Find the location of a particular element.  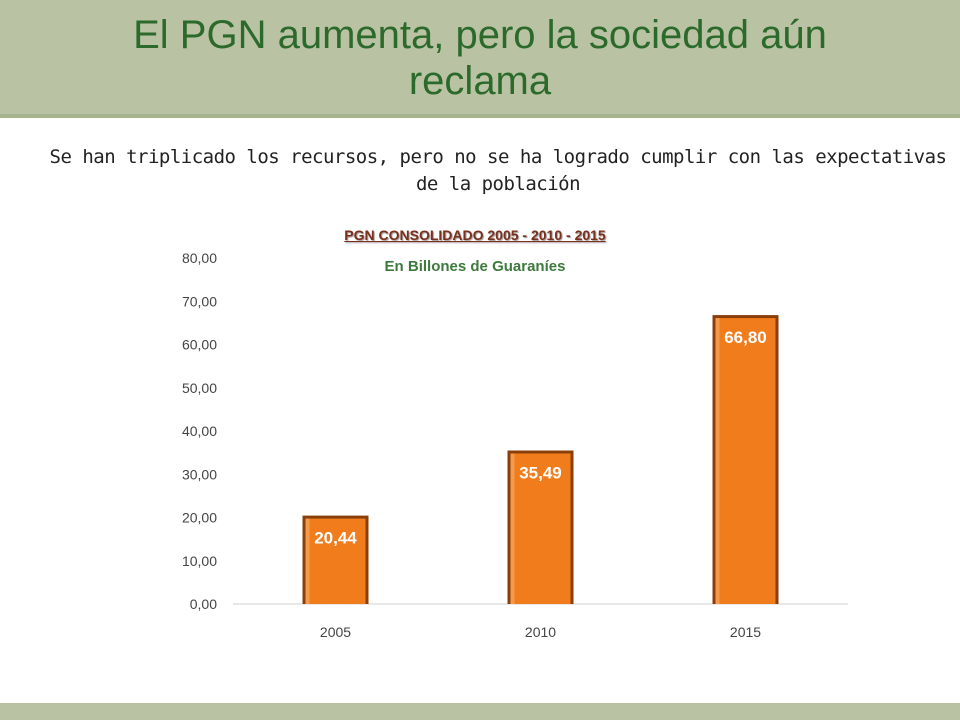

y-tick-label: 70,00 is located at coordinates (199, 301).